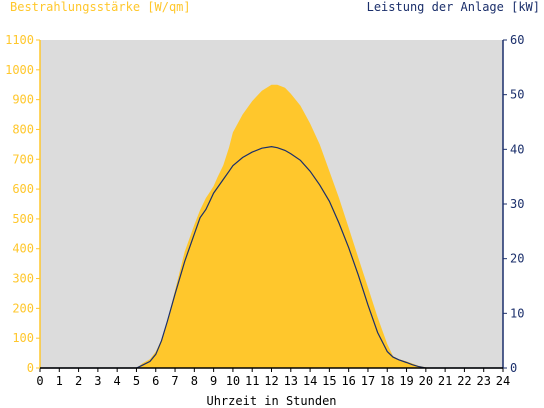  I want to click on x-tick-label: 10, so click(233, 381).